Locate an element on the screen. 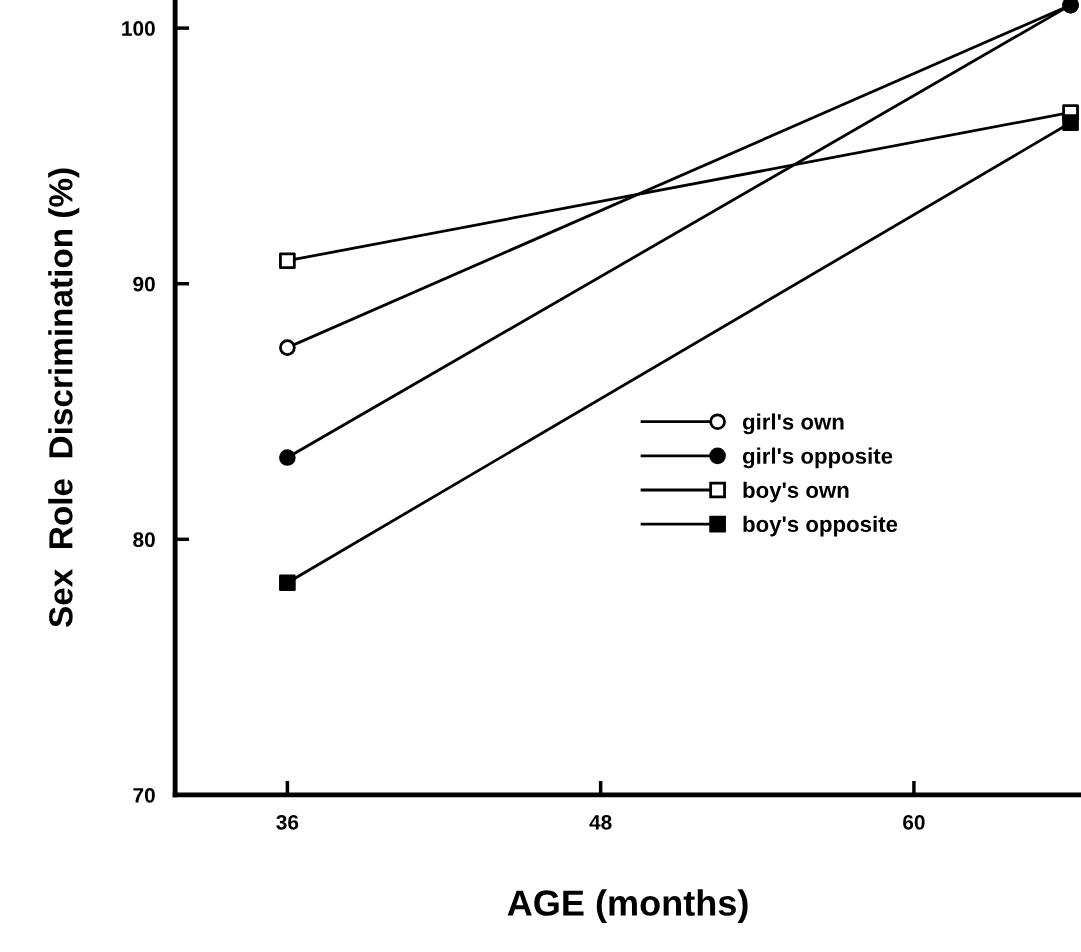 The image size is (1081, 952). legend-label: girl's opposite is located at coordinates (817, 458).